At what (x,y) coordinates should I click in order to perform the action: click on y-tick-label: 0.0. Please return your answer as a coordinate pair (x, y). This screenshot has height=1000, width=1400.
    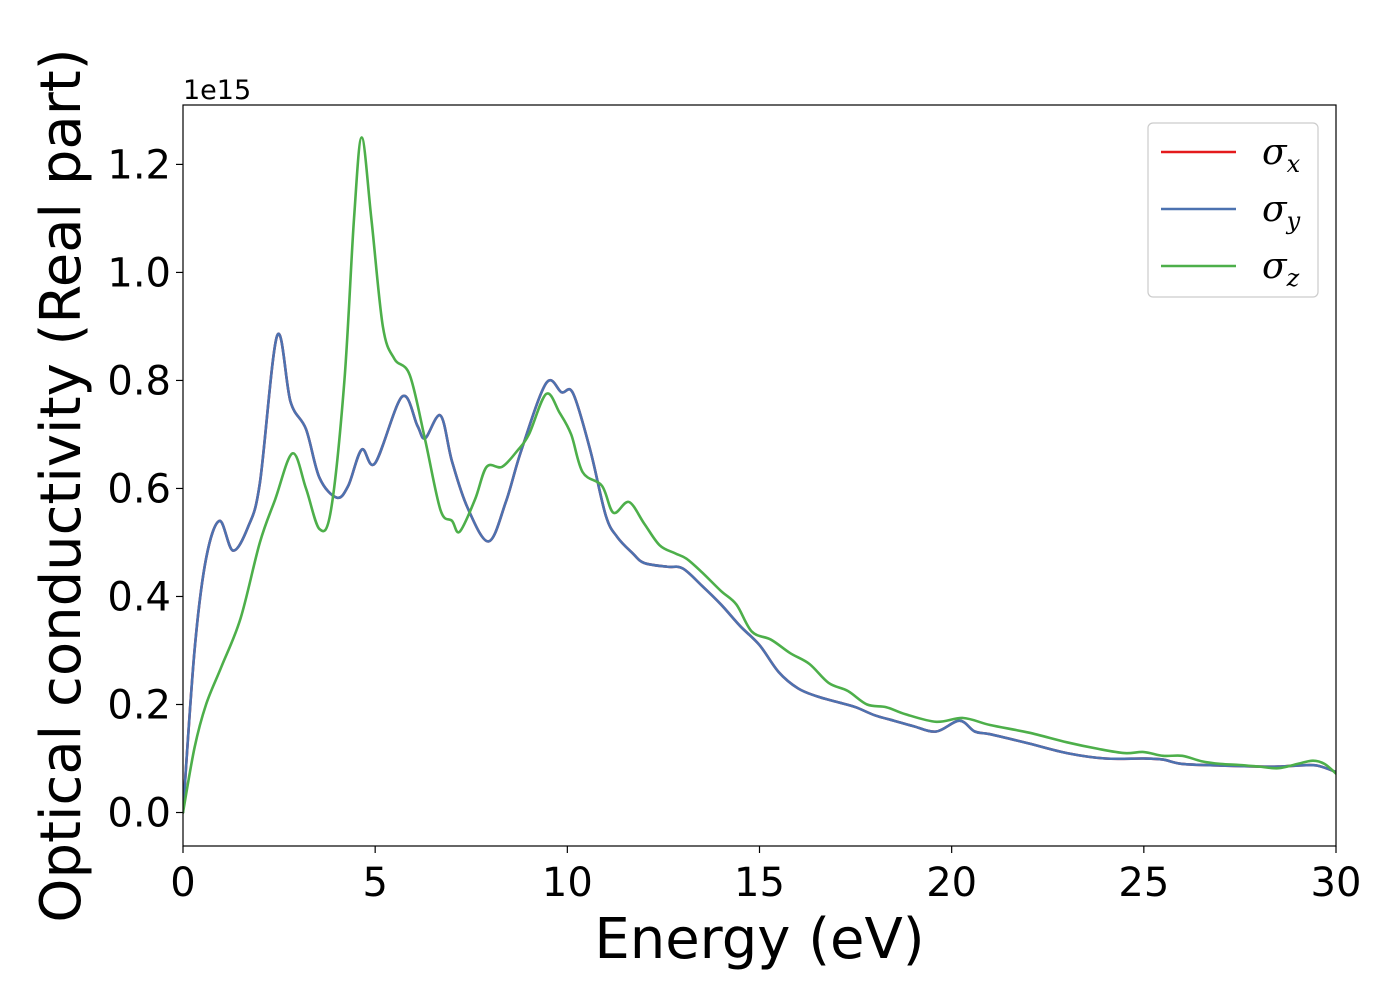
    Looking at the image, I should click on (139, 814).